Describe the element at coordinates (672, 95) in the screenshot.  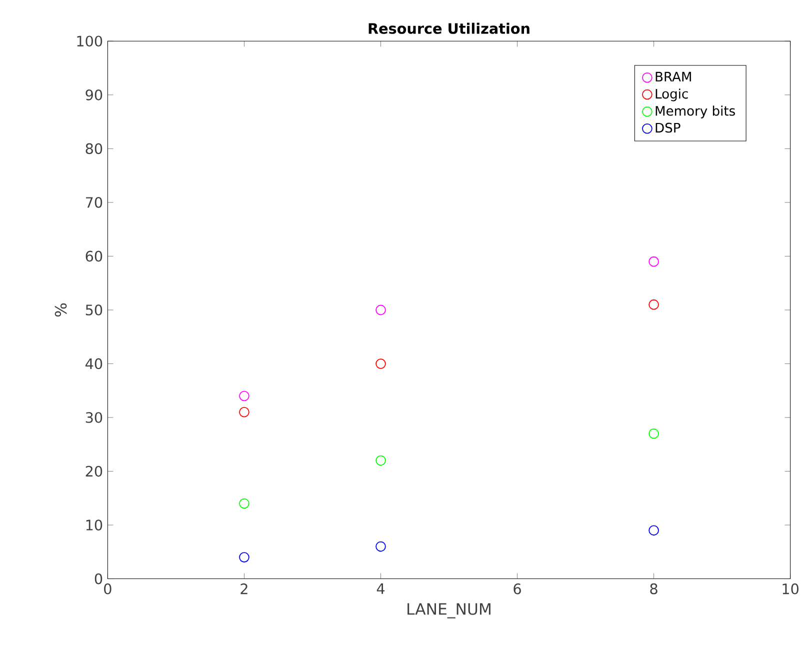
I see `legend-label: Logic` at that location.